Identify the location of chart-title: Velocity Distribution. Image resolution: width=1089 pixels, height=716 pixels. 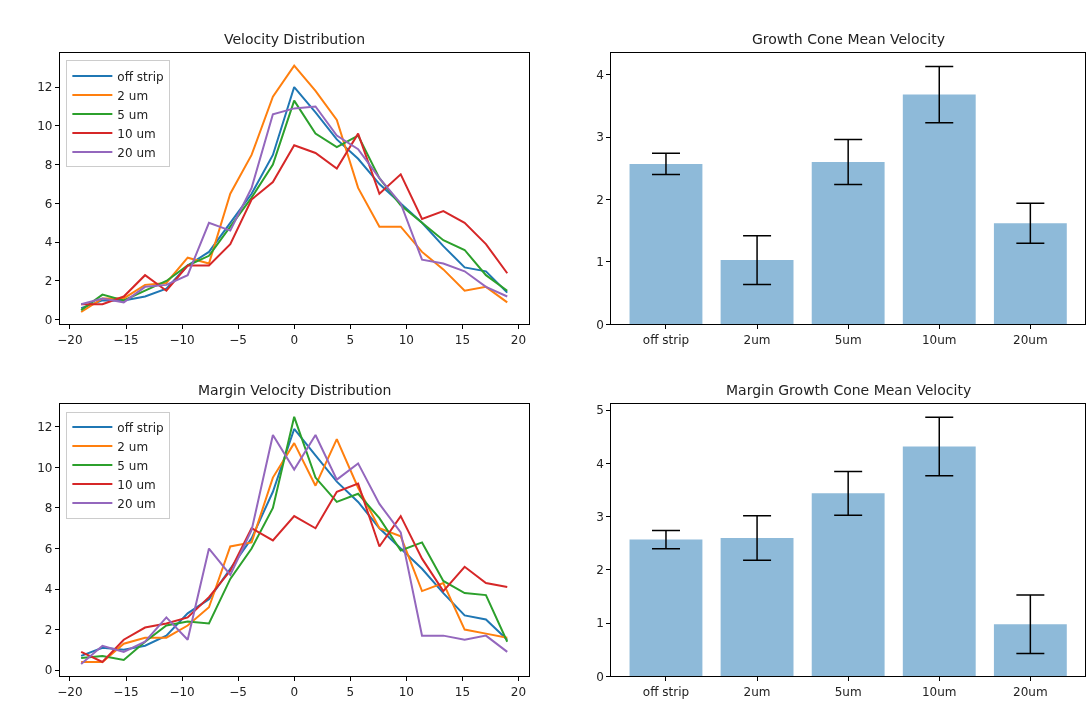
(295, 39).